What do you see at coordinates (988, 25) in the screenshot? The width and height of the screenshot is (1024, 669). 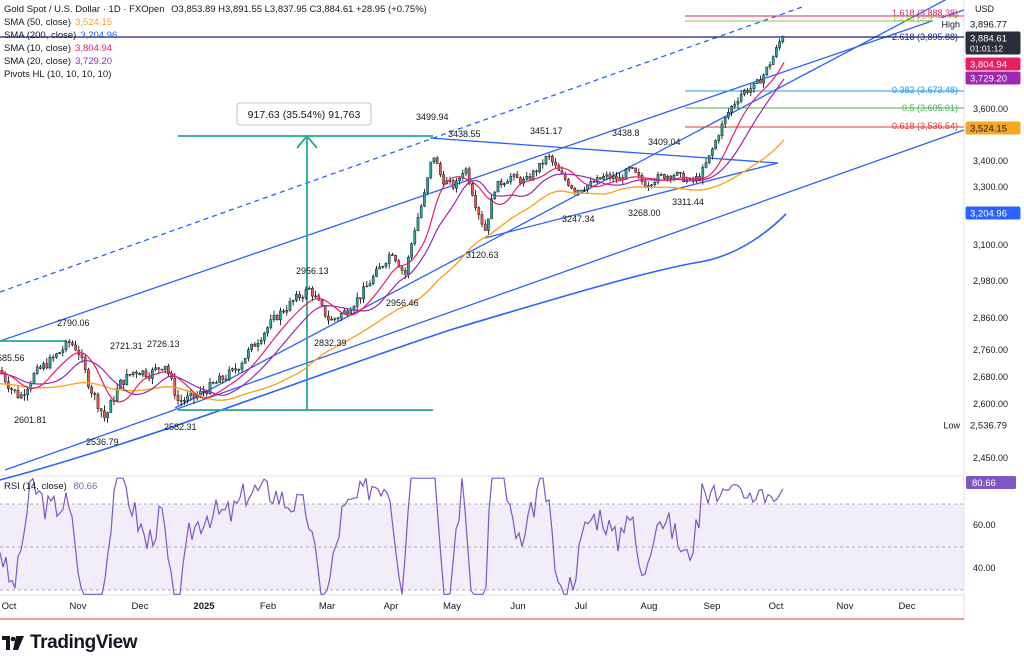 I see `price-tag-value: 3,896.77` at bounding box center [988, 25].